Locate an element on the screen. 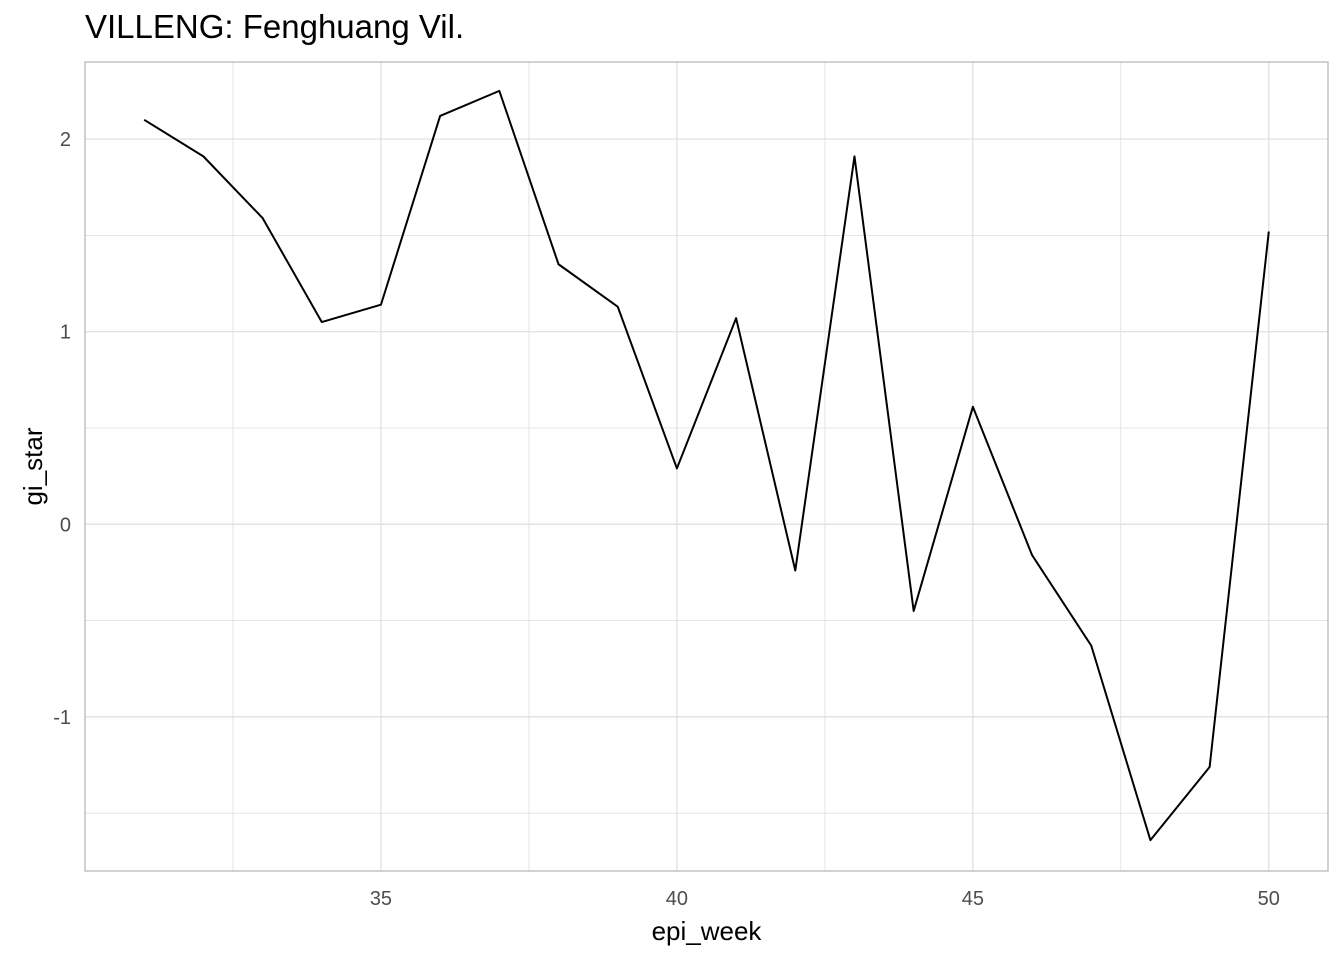 This screenshot has height=960, width=1344. y-tick-label: 2 is located at coordinates (65, 140).